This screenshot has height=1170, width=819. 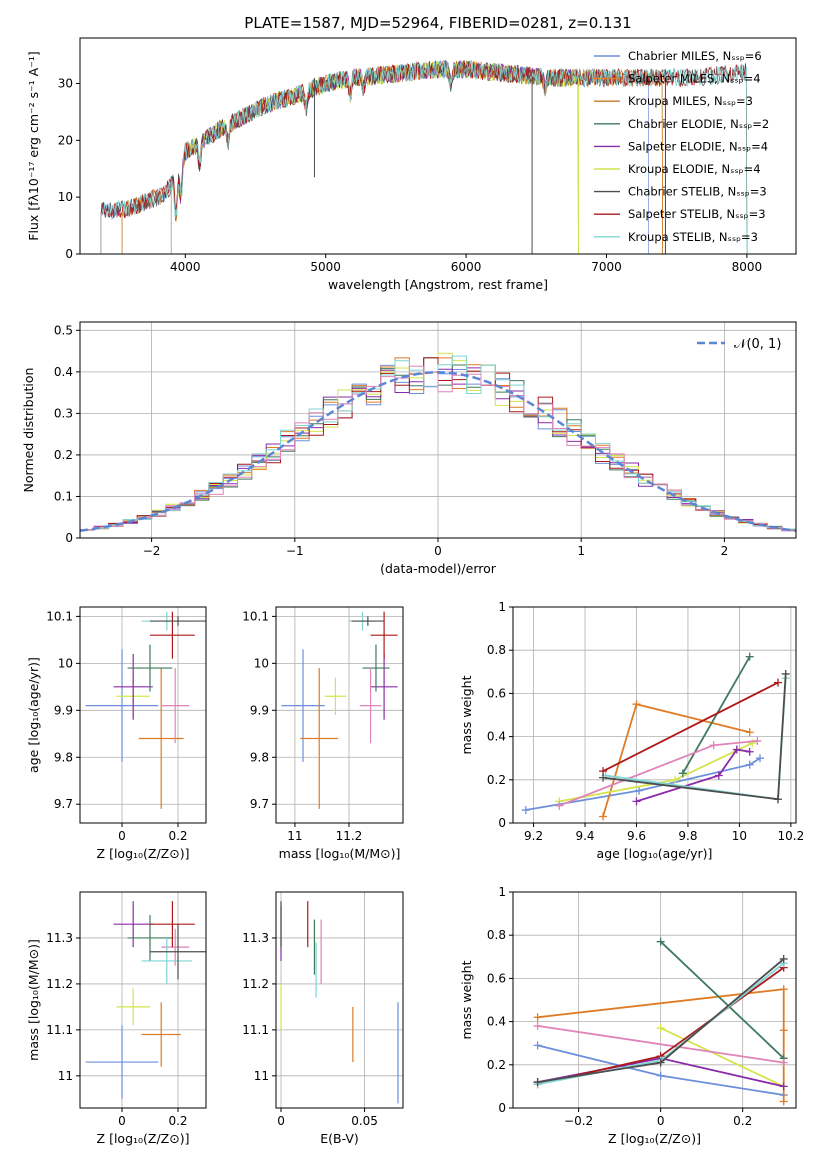 I want to click on plot-area-mass-vs-Z, so click(x=145, y=1000).